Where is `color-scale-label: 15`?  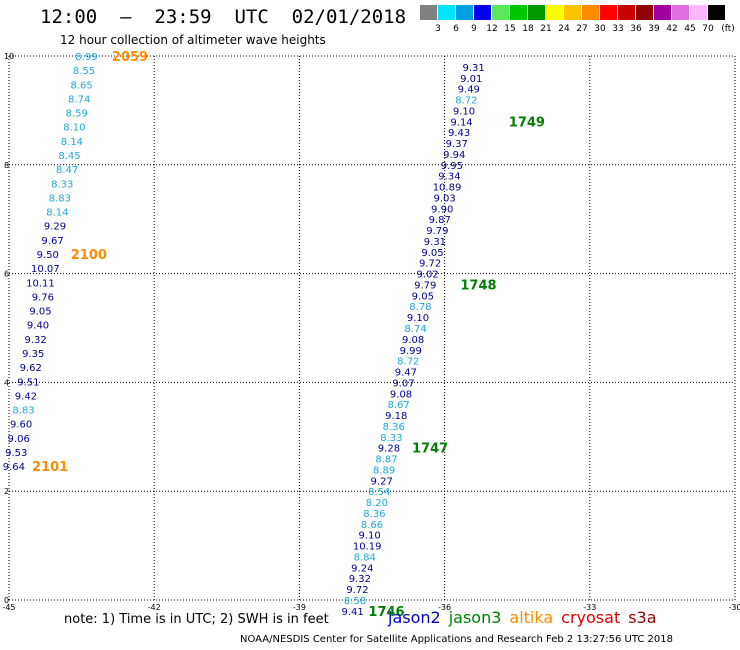 color-scale-label: 15 is located at coordinates (510, 29).